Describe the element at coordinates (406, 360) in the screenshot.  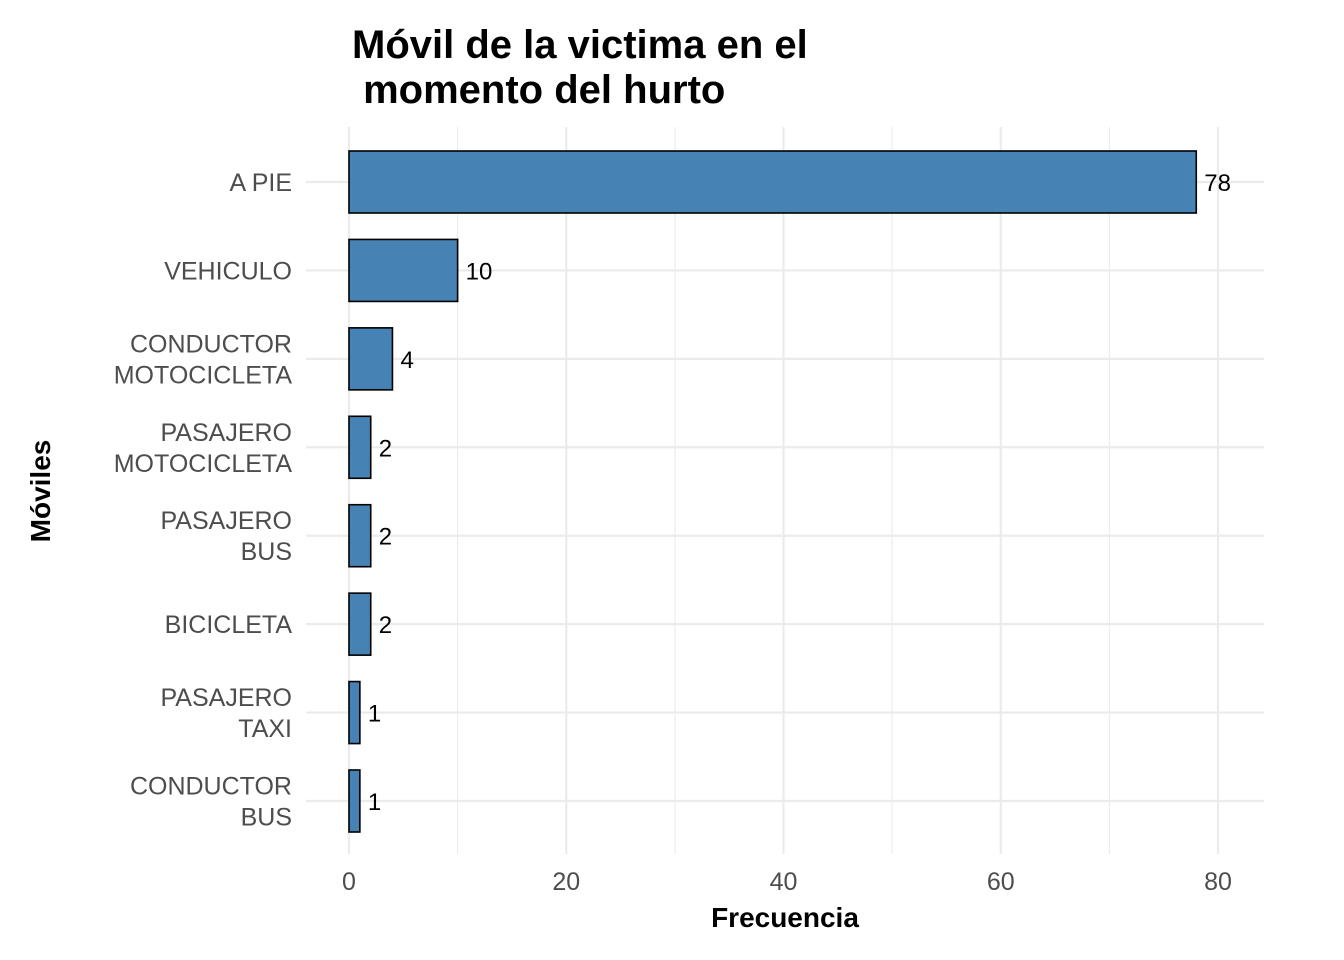
I see `bar-value-label: 4` at that location.